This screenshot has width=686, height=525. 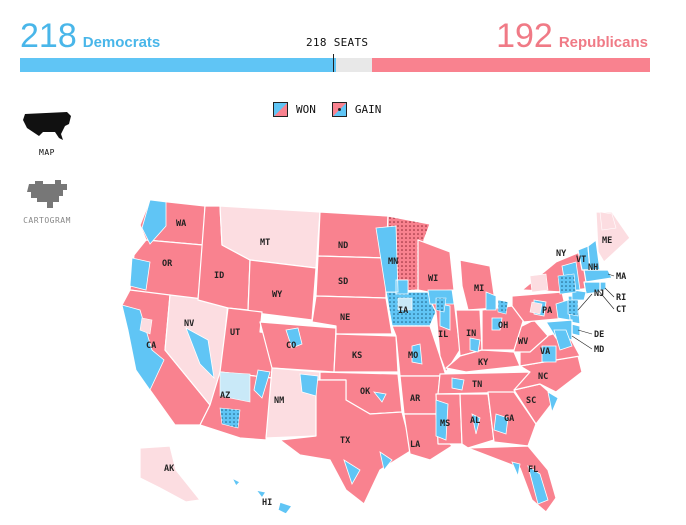 What do you see at coordinates (533, 470) in the screenshot?
I see `label-FL: FL` at bounding box center [533, 470].